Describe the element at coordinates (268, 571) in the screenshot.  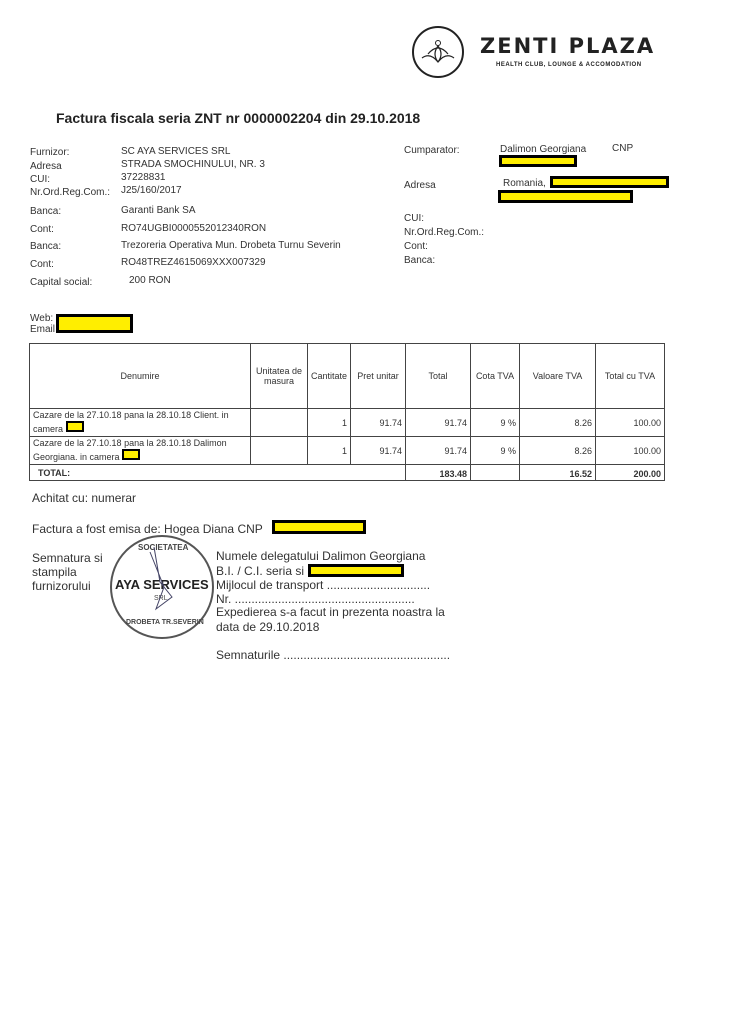
I see `delegate-id: B.I. / C.I. seria si nr.` at that location.